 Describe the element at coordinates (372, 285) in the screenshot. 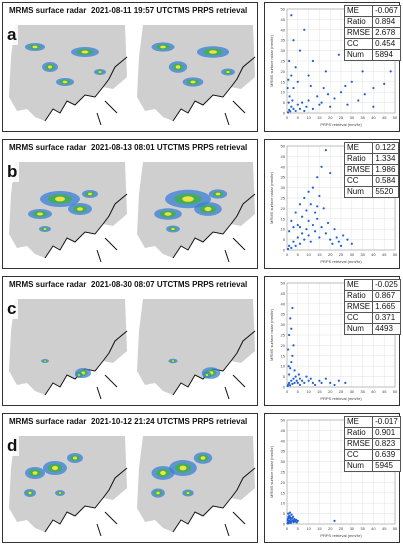

I see `stats-row: ME -0.025` at that location.